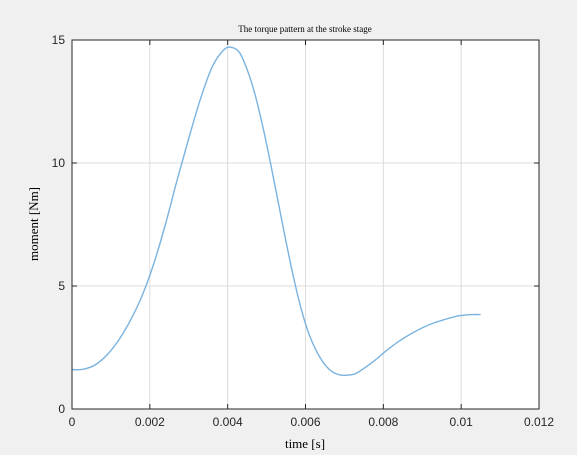  What do you see at coordinates (33, 224) in the screenshot?
I see `y-axis-label: moment [Nm]` at bounding box center [33, 224].